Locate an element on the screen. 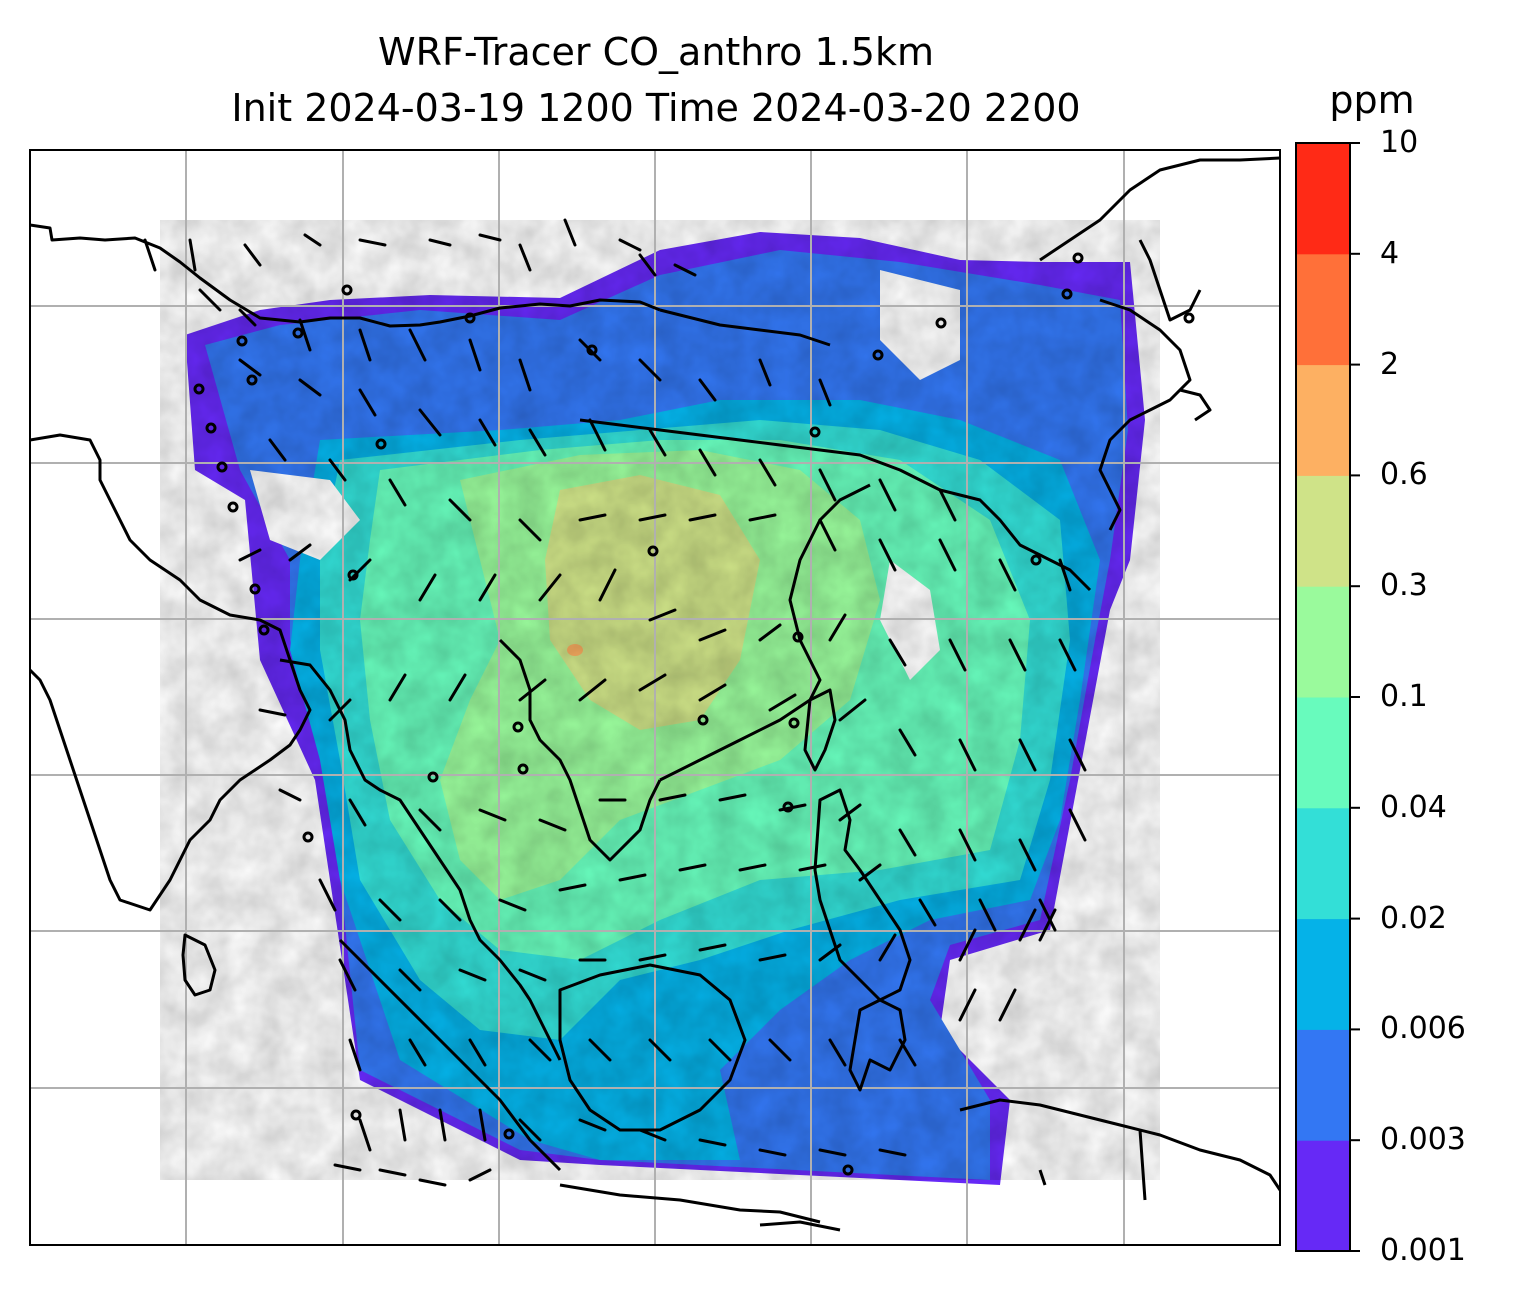  colorbar is located at coordinates (1327, 697).